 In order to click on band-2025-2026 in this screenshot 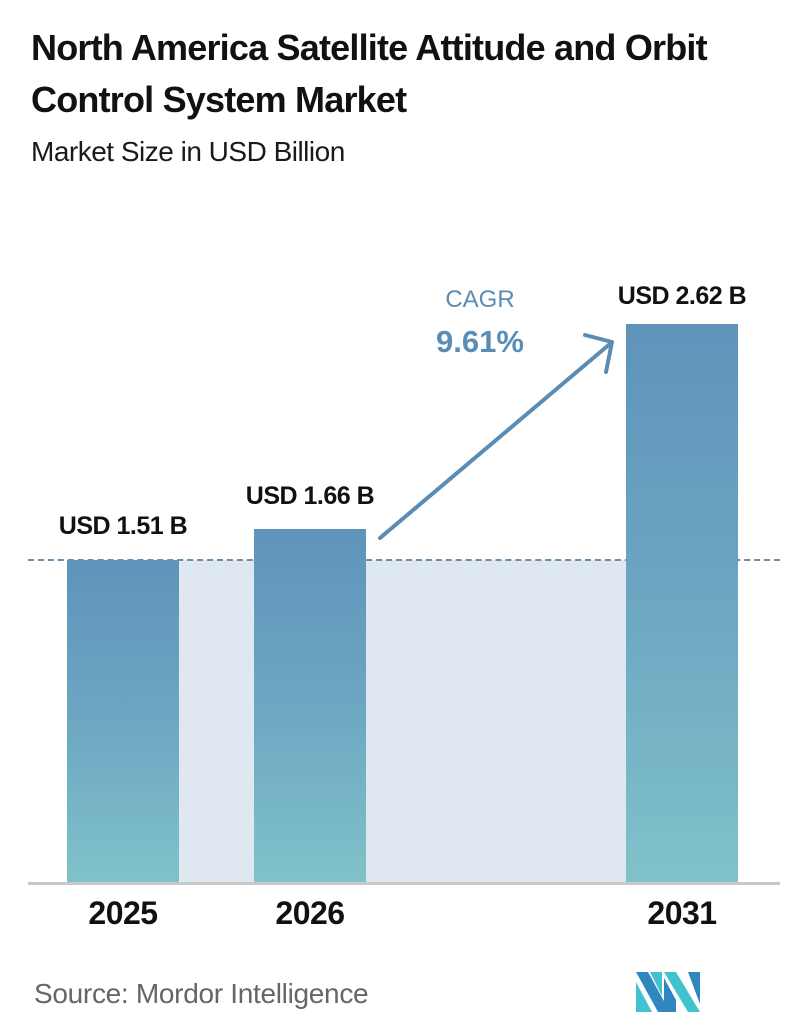, I will do `click(216, 721)`.